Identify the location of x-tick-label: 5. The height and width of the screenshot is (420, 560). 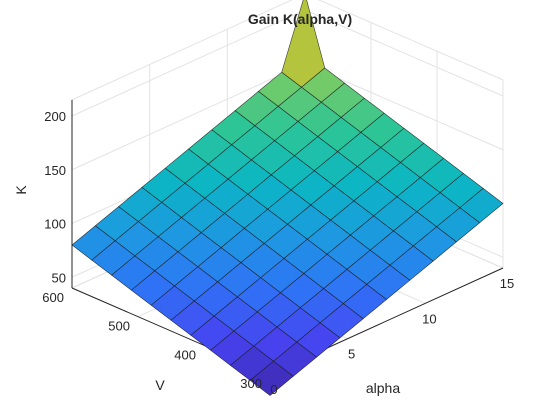
(351, 354).